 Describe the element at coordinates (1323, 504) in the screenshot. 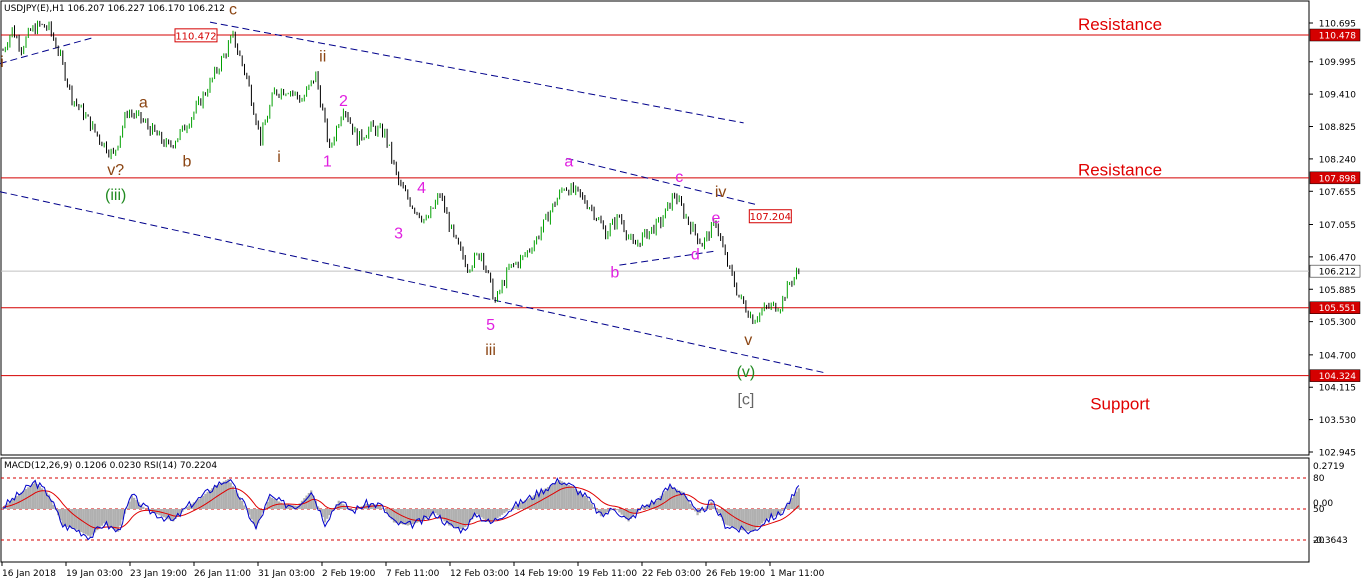

I see `macd-tick-label: 0.00` at that location.